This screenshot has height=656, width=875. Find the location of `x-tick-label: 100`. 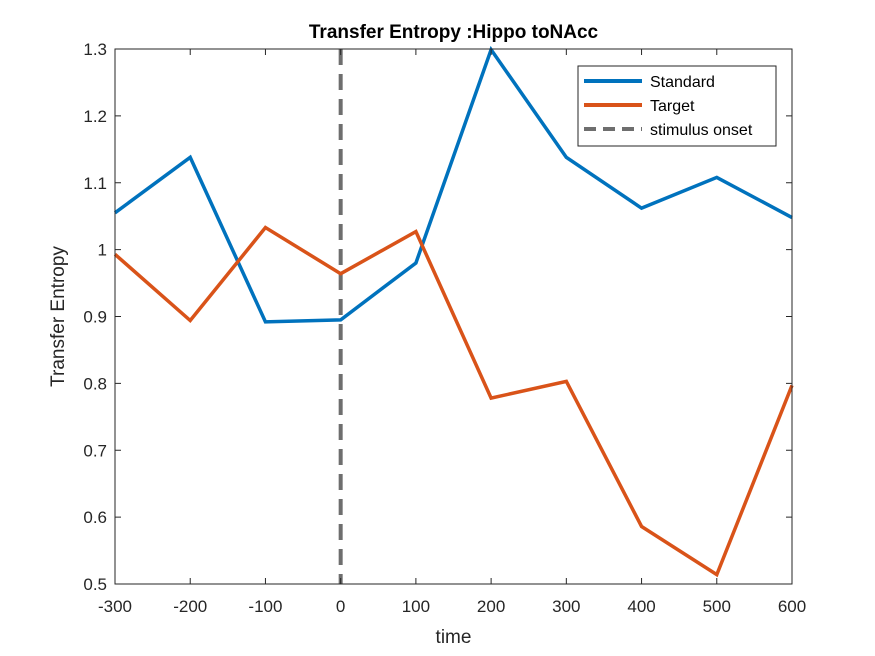

x-tick-label: 100 is located at coordinates (416, 606).